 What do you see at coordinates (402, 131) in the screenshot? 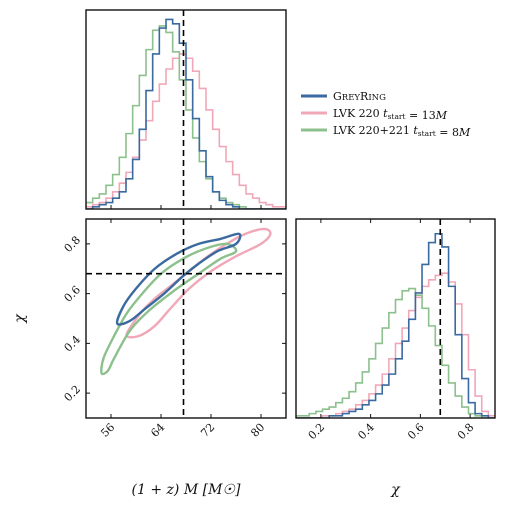
I see `legend-label-2: LVK 220+221 tstart = 8M` at bounding box center [402, 131].